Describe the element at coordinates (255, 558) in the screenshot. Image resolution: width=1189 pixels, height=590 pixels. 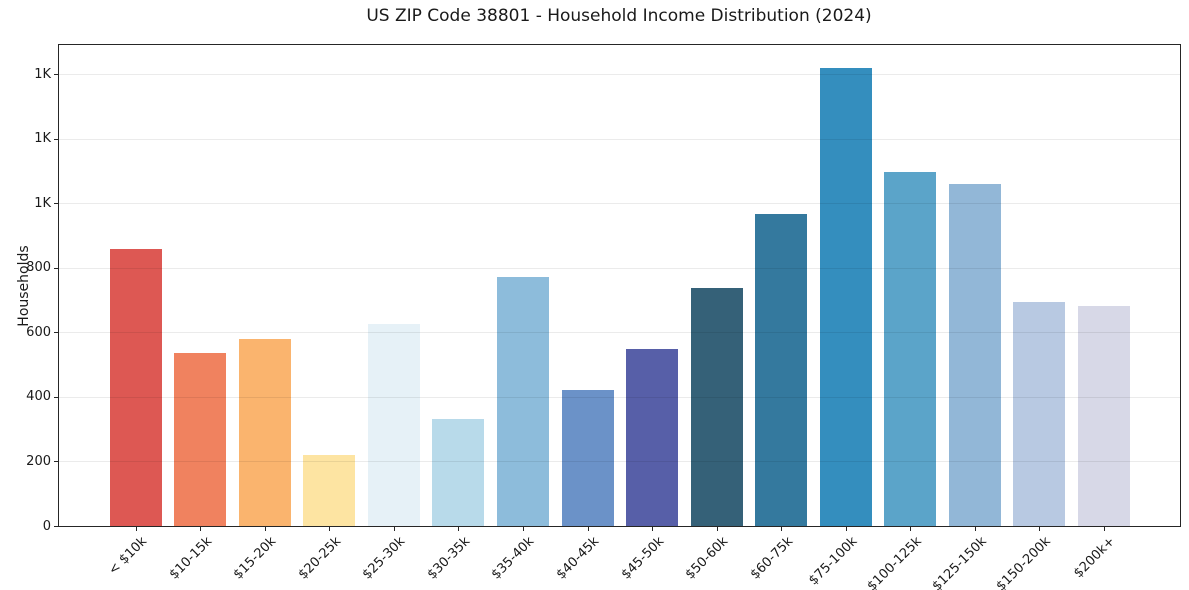
I see `x-tick-label-$15-20k: $15-20k` at that location.